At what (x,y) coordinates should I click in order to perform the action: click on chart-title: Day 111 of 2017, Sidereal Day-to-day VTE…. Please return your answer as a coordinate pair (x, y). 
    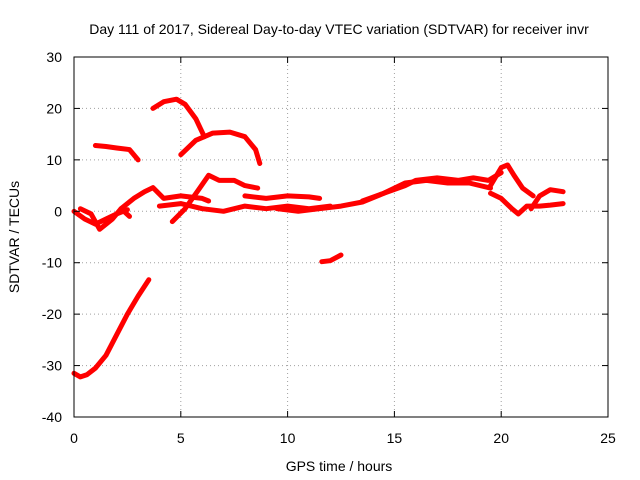
    Looking at the image, I should click on (339, 29).